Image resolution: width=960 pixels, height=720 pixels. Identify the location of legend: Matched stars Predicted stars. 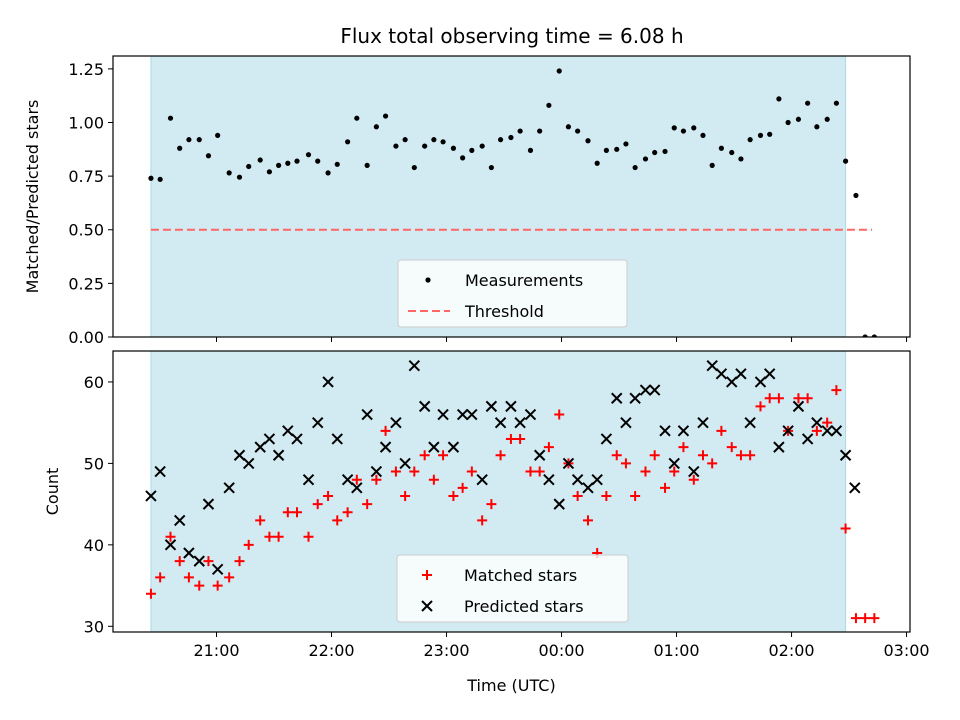
(512, 588).